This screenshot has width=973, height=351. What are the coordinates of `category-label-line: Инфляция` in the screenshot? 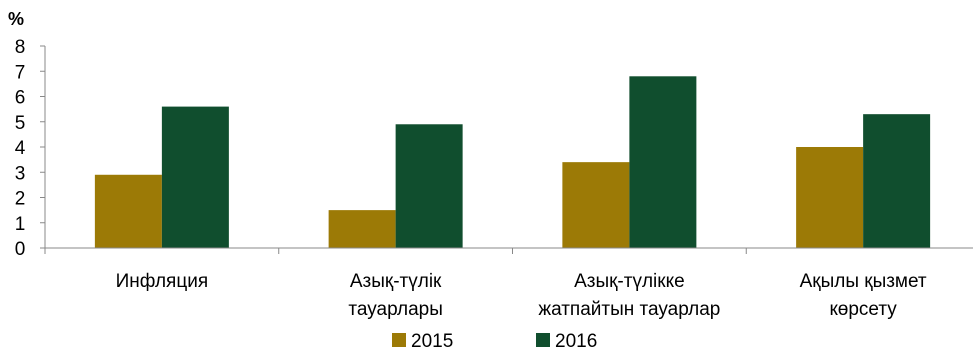 It's located at (162, 281).